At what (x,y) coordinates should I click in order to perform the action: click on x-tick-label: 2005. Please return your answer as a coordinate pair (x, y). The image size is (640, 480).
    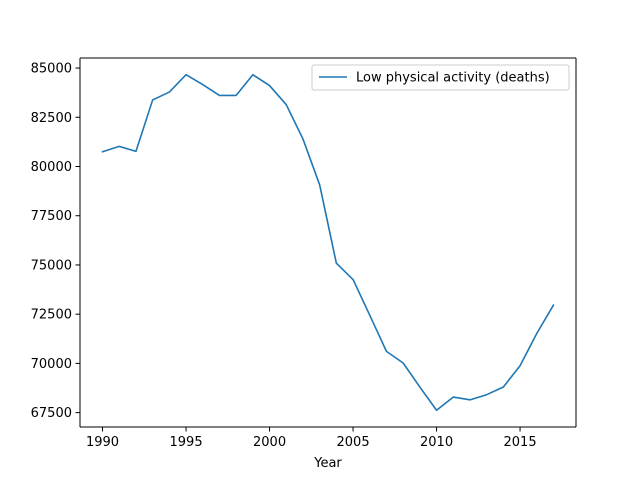
    Looking at the image, I should click on (353, 442).